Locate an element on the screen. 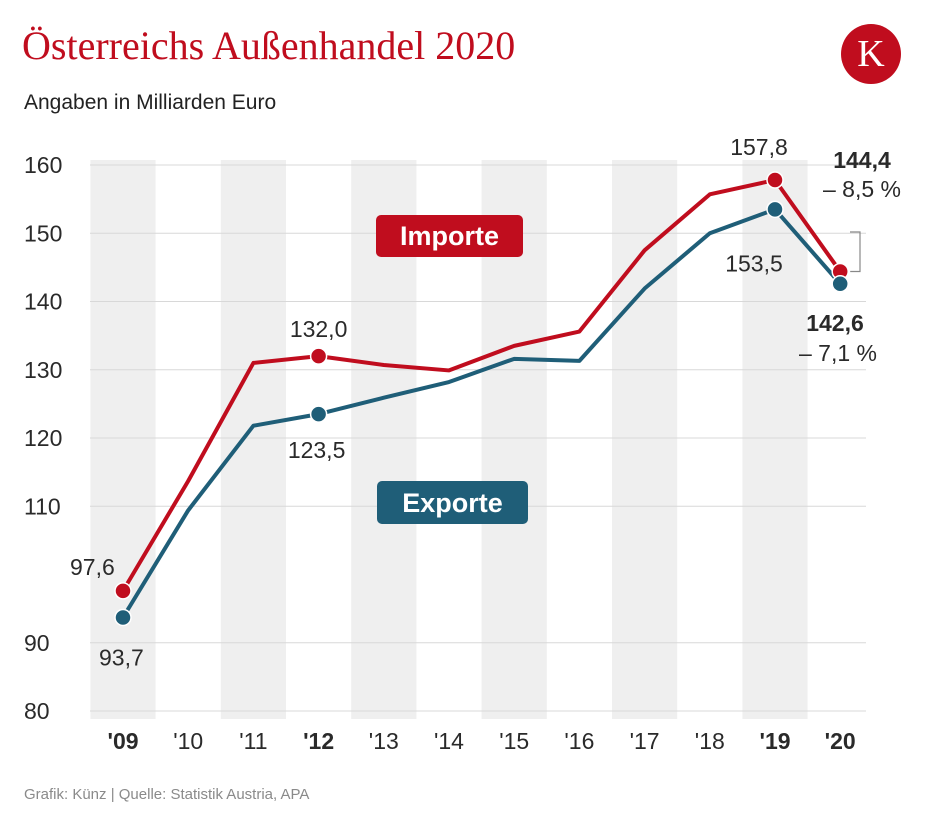 Image resolution: width=932 pixels, height=822 pixels. y-tick-label: 120 is located at coordinates (43, 438).